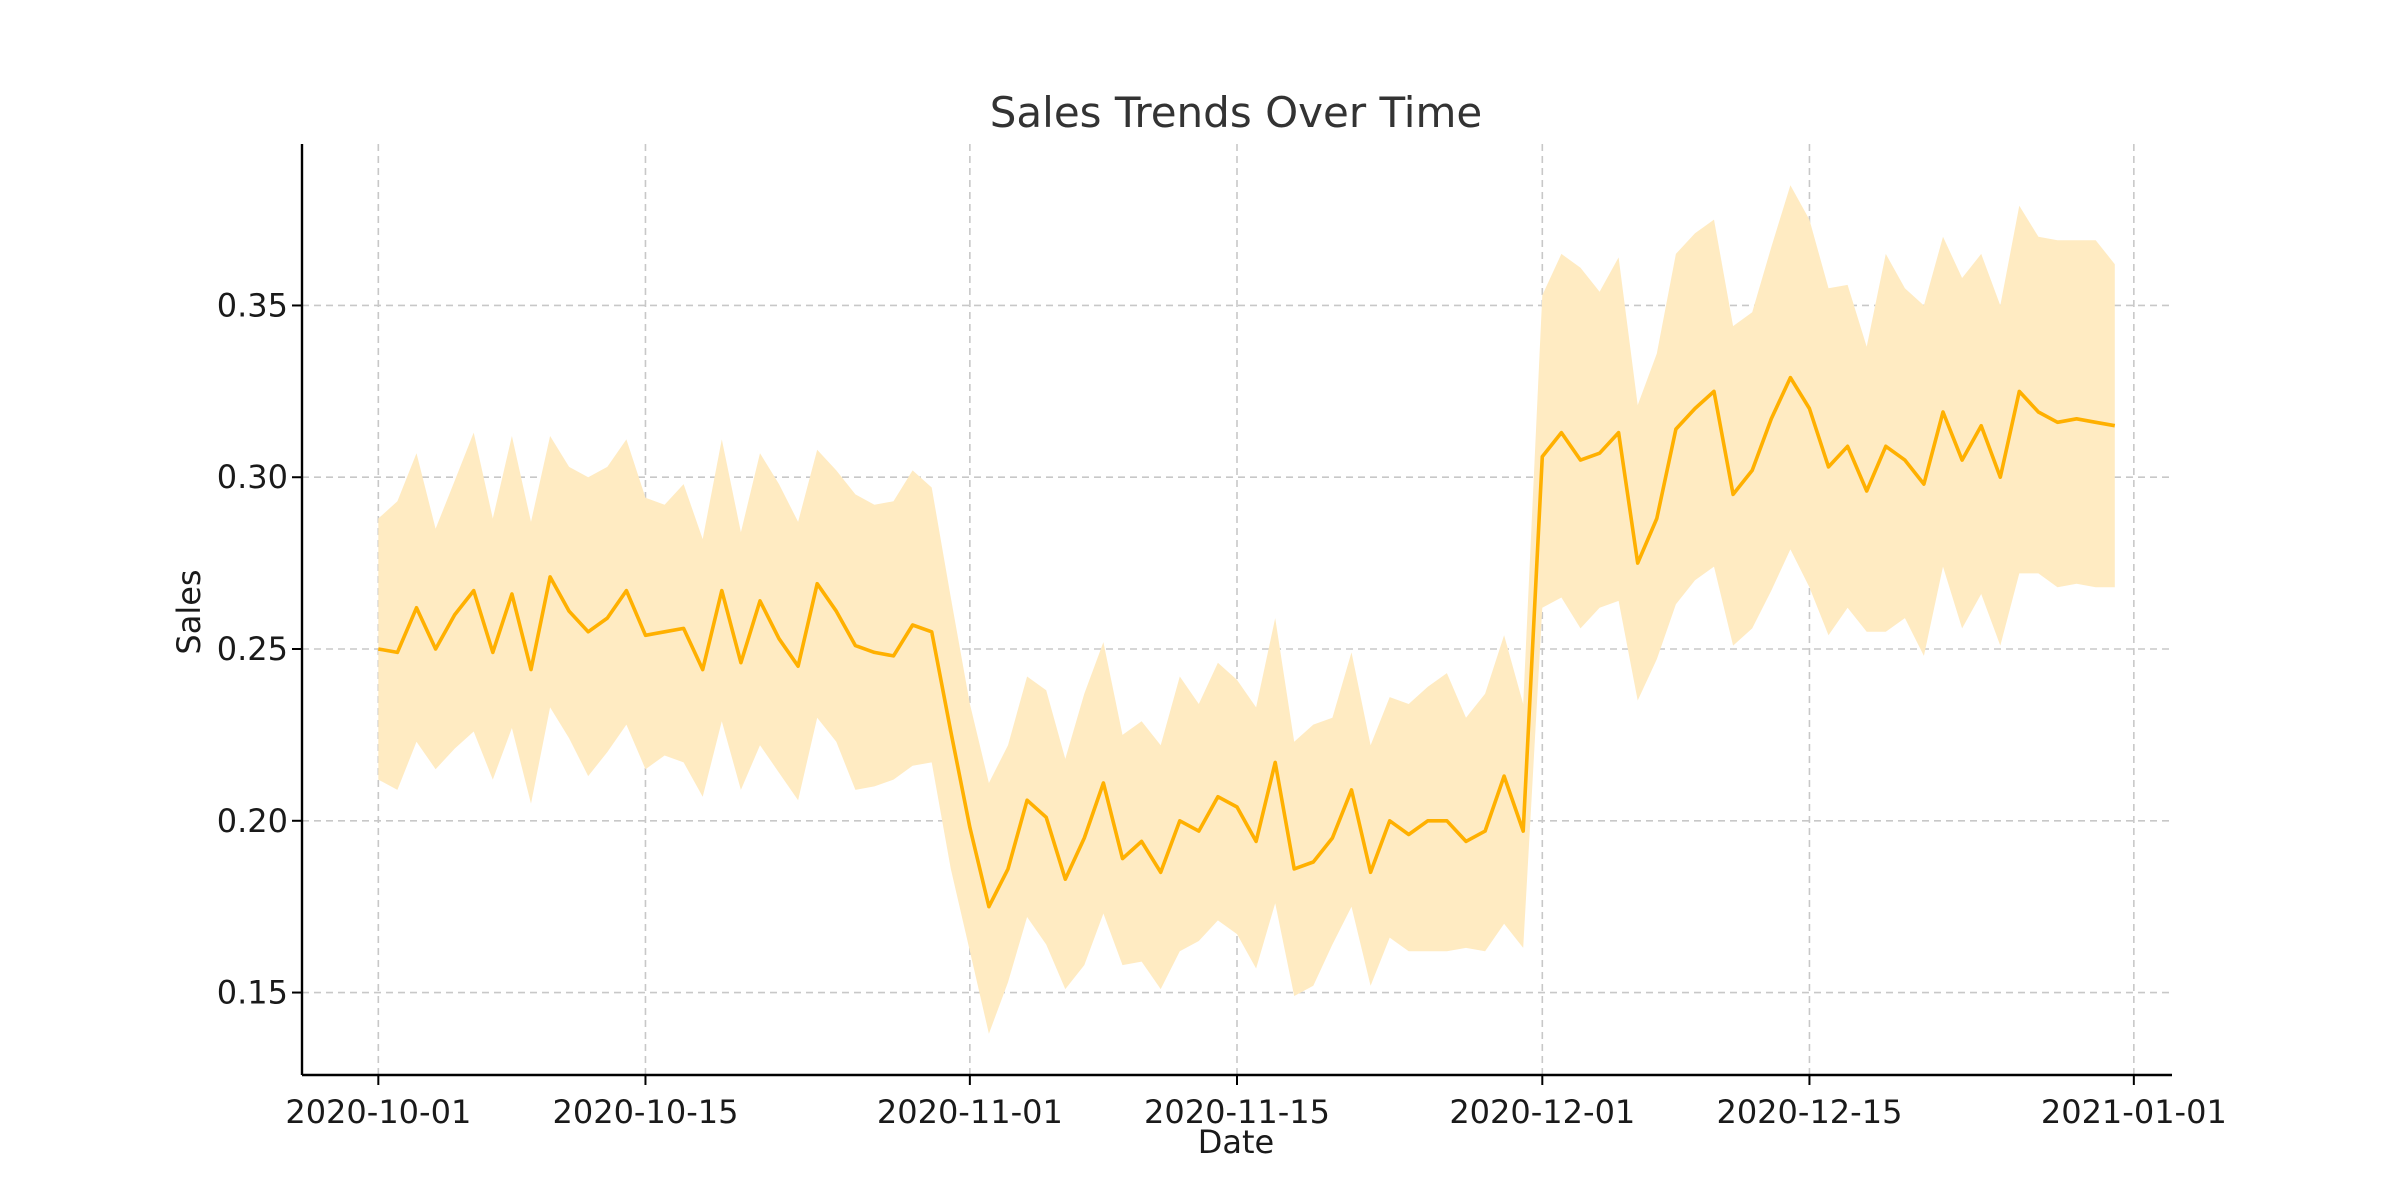 The width and height of the screenshot is (2400, 1200). I want to click on y-axis-label: Sales, so click(189, 611).